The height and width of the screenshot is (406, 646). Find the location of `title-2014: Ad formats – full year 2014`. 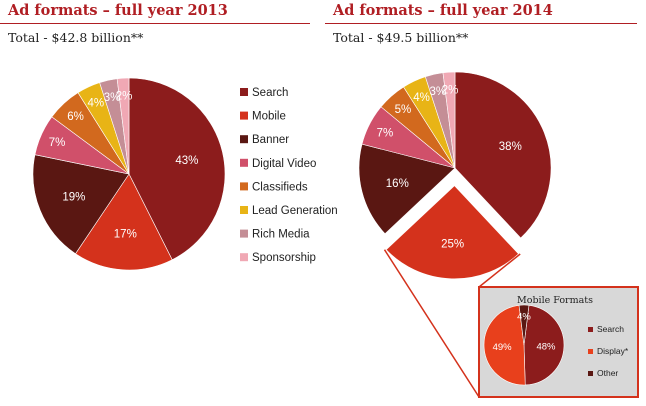

title-2014: Ad formats – full year 2014 is located at coordinates (443, 10).